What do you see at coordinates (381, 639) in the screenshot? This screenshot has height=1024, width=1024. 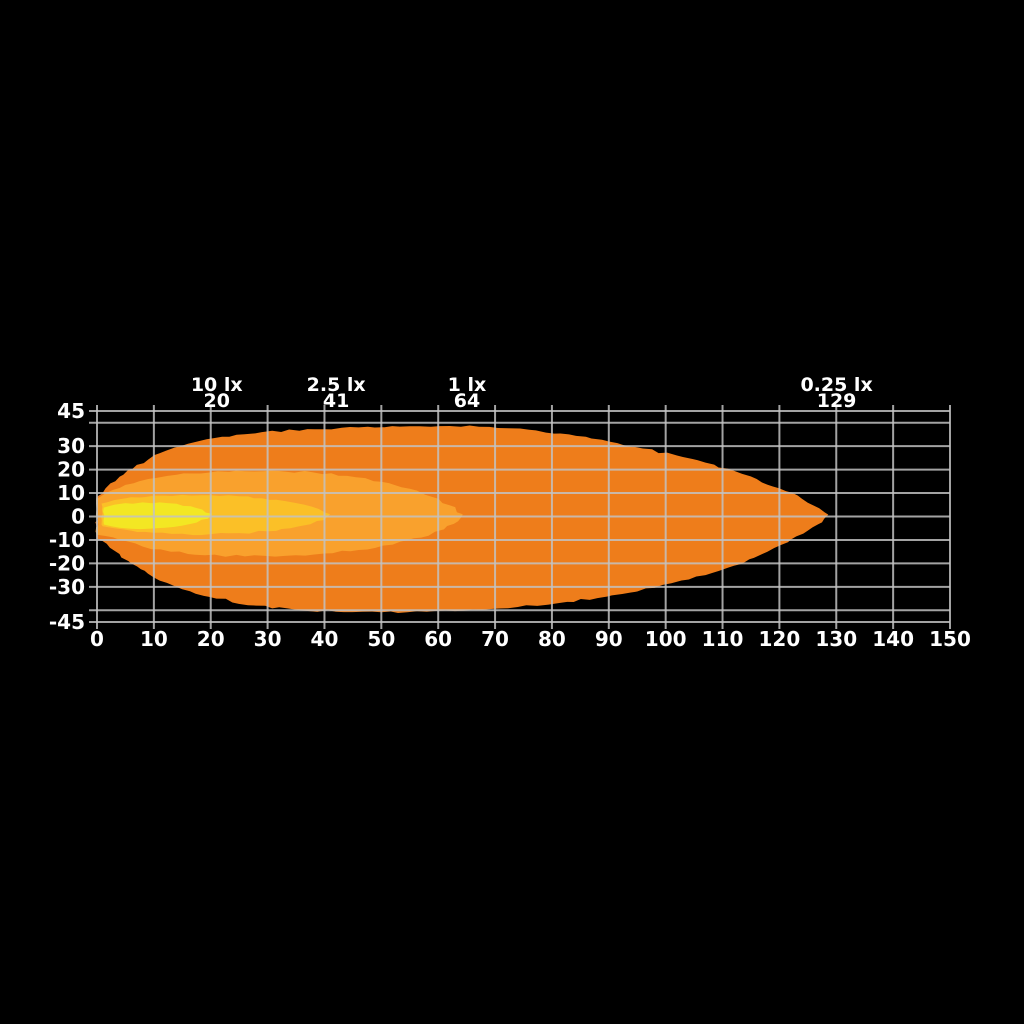 I see `x-axis-tick-label: 50` at bounding box center [381, 639].